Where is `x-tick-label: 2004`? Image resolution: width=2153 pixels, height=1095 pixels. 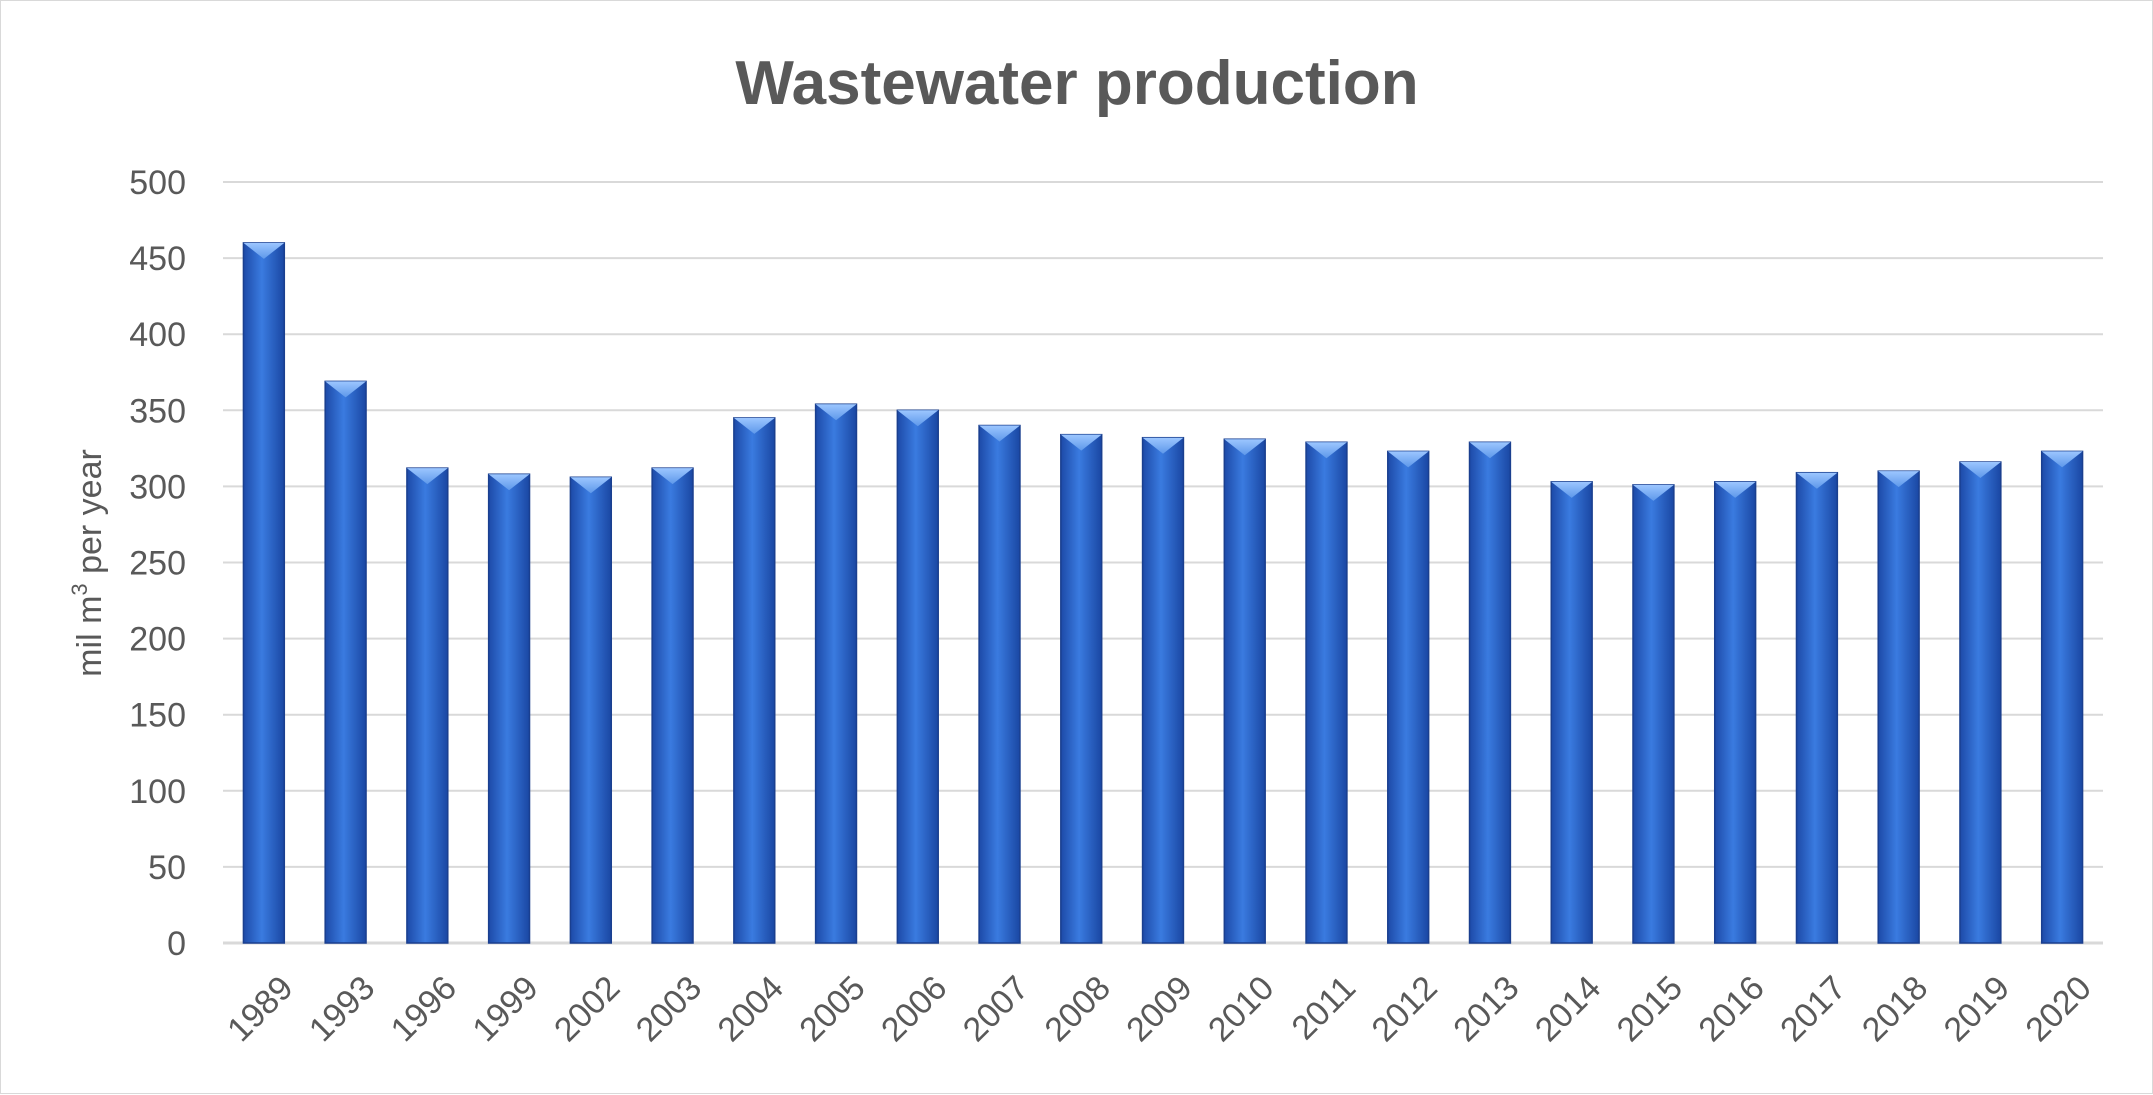 x-tick-label: 2004 is located at coordinates (751, 1009).